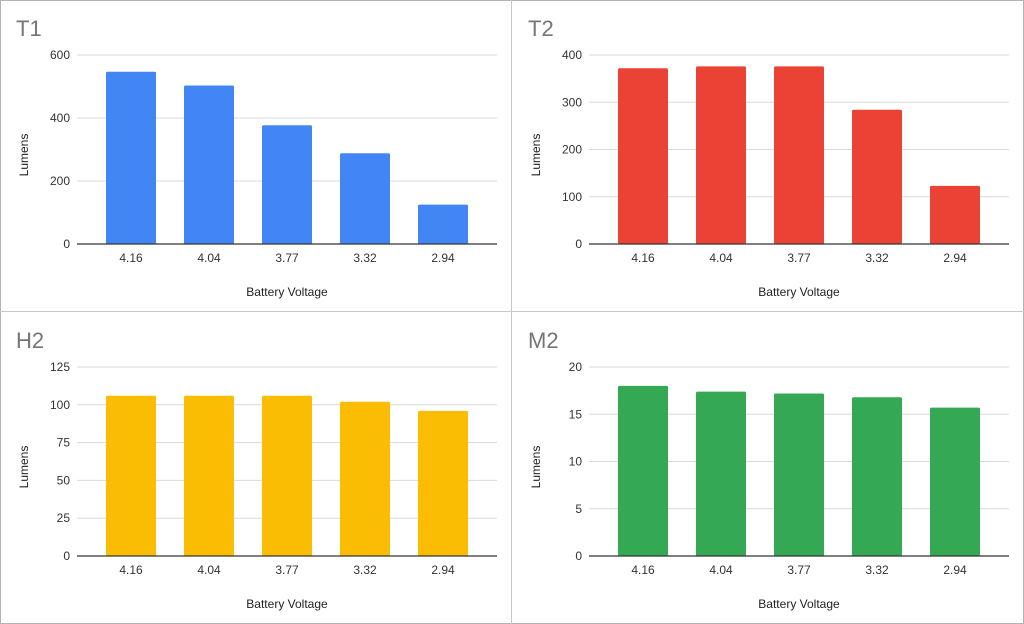 The height and width of the screenshot is (624, 1024). What do you see at coordinates (60, 461) in the screenshot?
I see `y-tick-labels: 0 25 50 75 100 125` at bounding box center [60, 461].